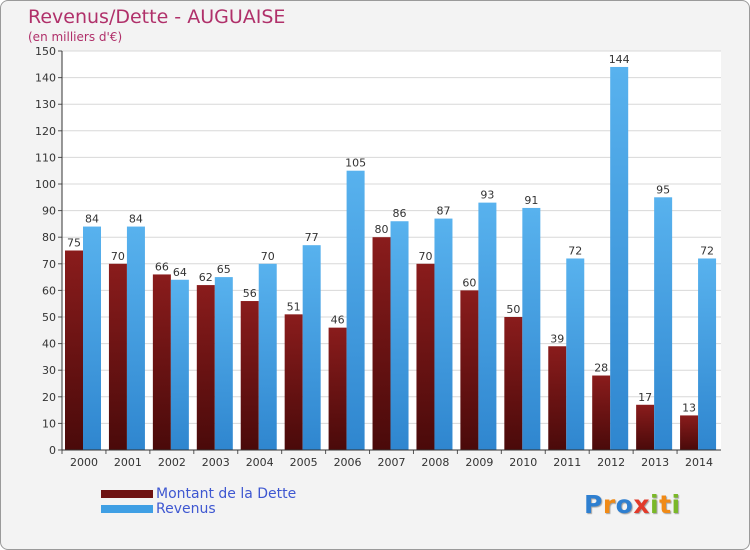  Describe the element at coordinates (382, 229) in the screenshot. I see `data-label: 80` at that location.